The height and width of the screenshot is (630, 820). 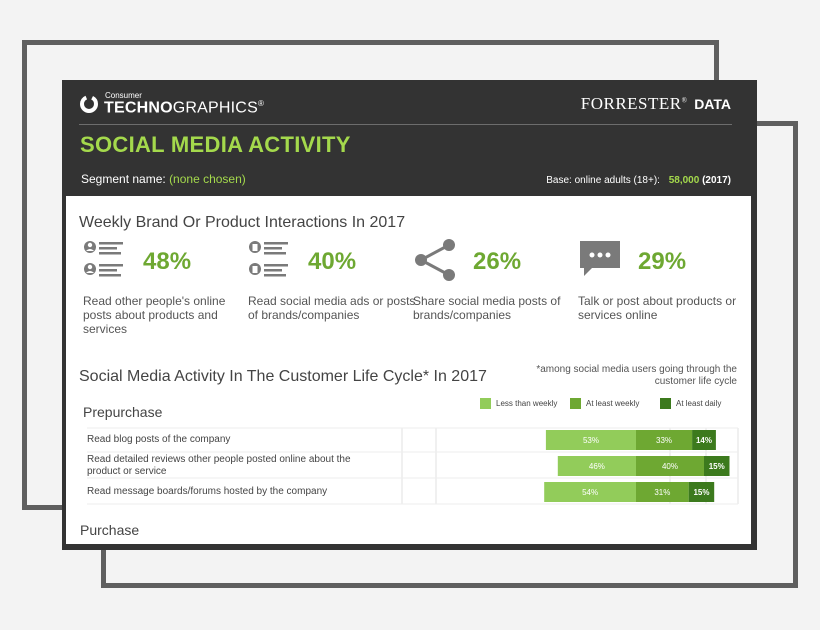 I want to click on bar-value-label: 33%, so click(x=664, y=440).